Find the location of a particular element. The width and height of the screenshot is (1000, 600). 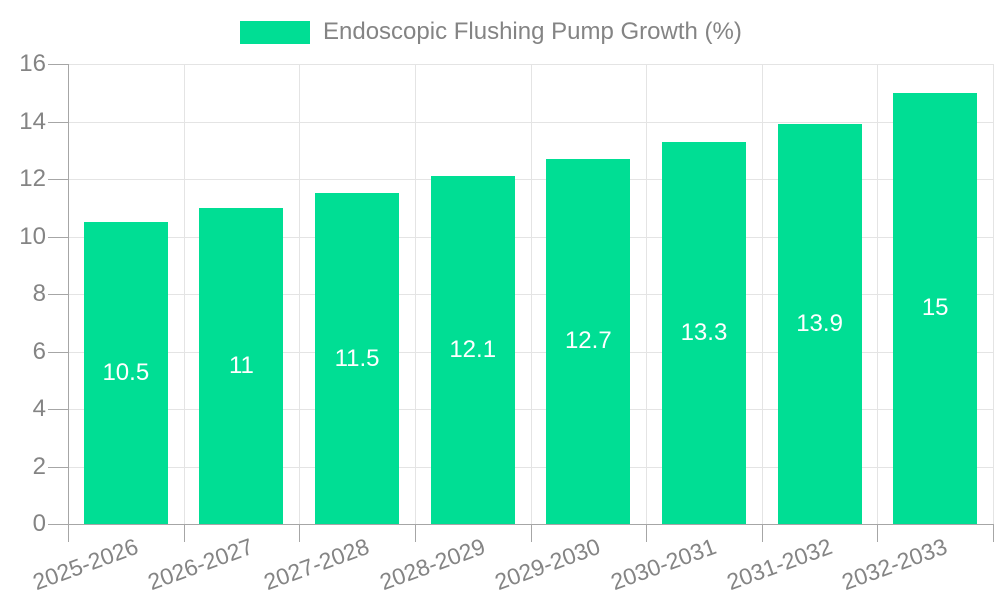

bar-value-label: 13.3 is located at coordinates (704, 332).